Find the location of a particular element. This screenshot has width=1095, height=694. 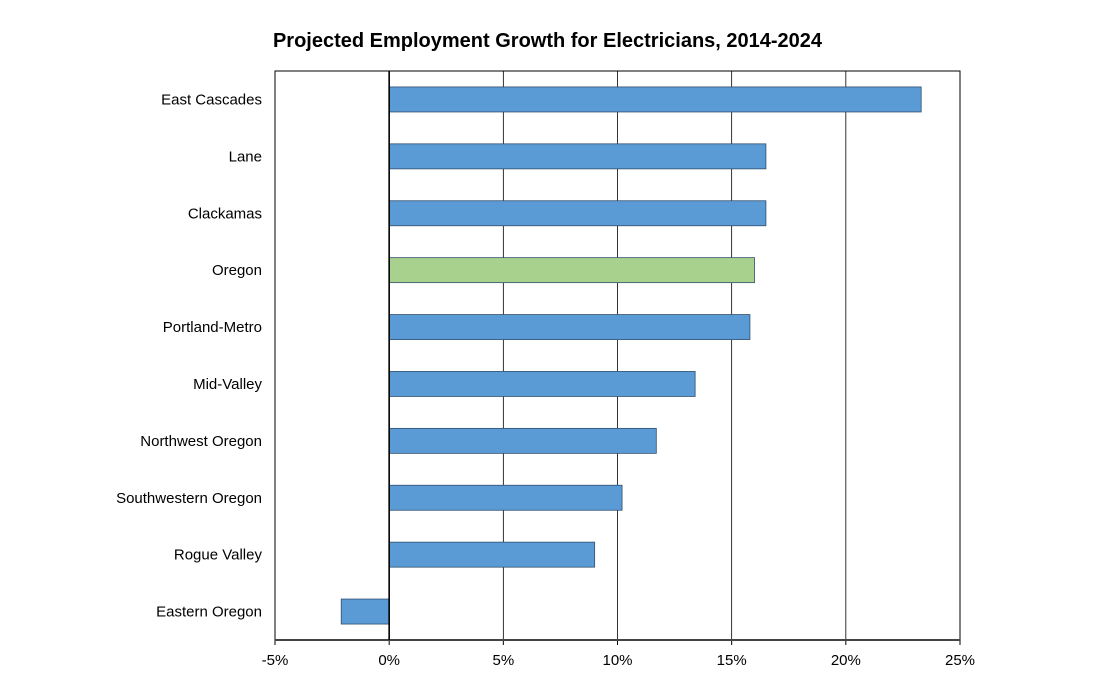

x-tick-label: 0% is located at coordinates (389, 660).